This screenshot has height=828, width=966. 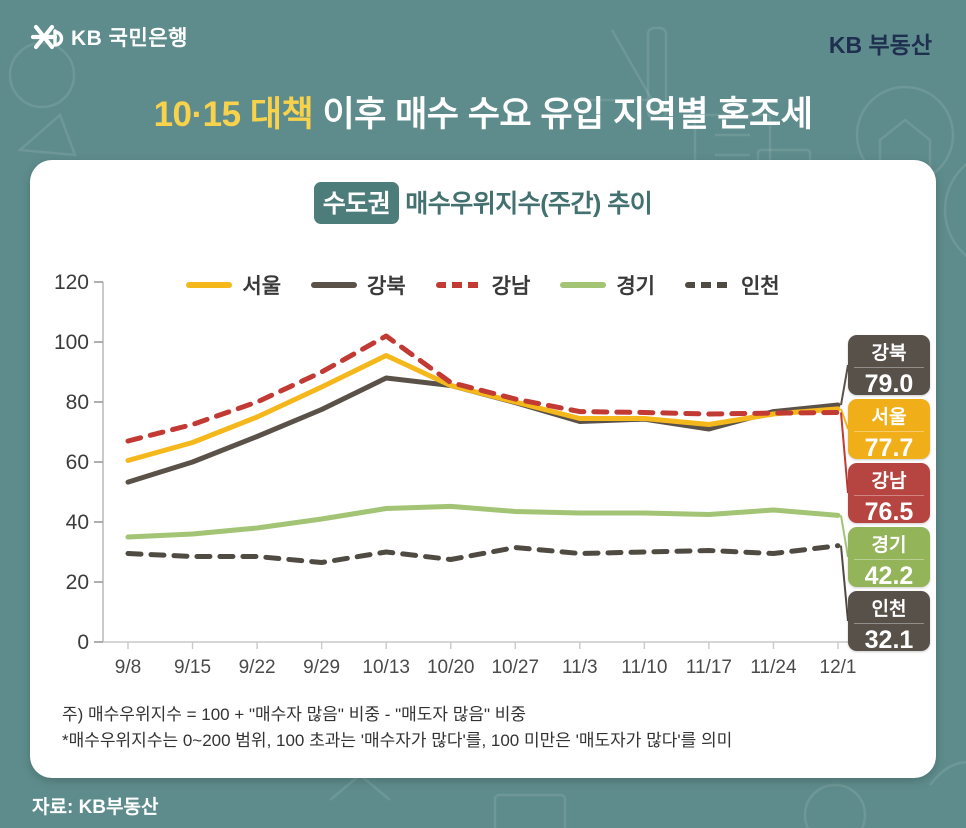 I want to click on svg-text: 10/20, so click(x=451, y=667).